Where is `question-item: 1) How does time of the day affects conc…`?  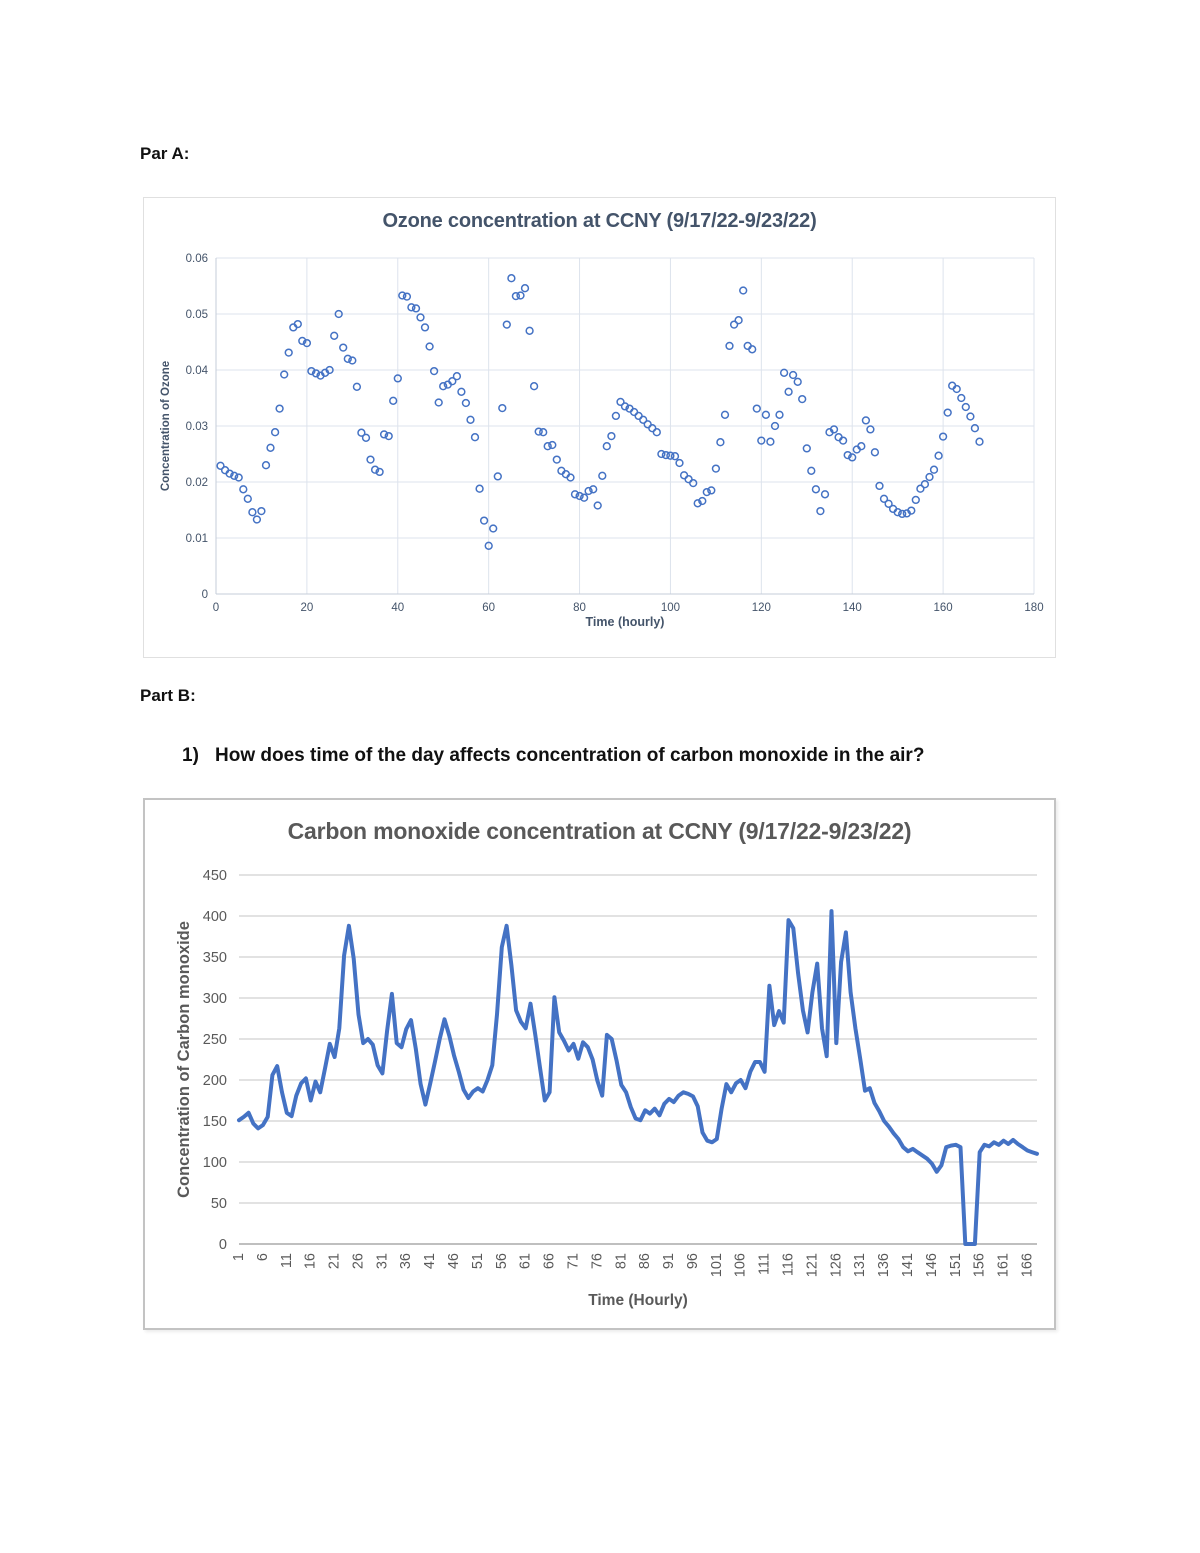 question-item: 1) How does time of the day affects conc… is located at coordinates (632, 758).